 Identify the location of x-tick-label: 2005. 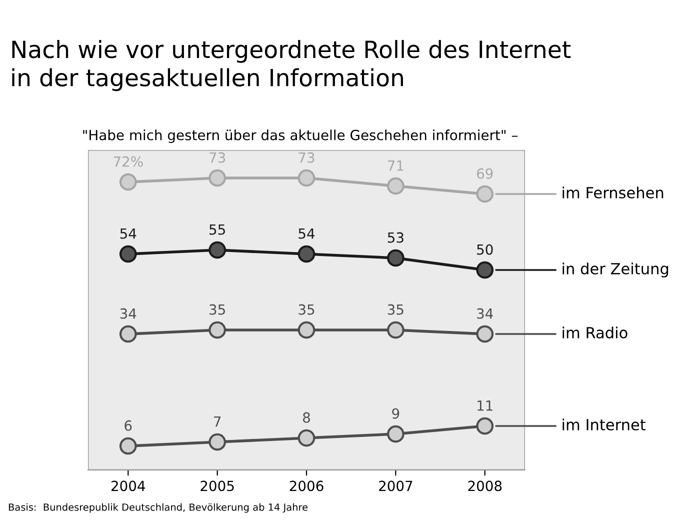
(217, 486).